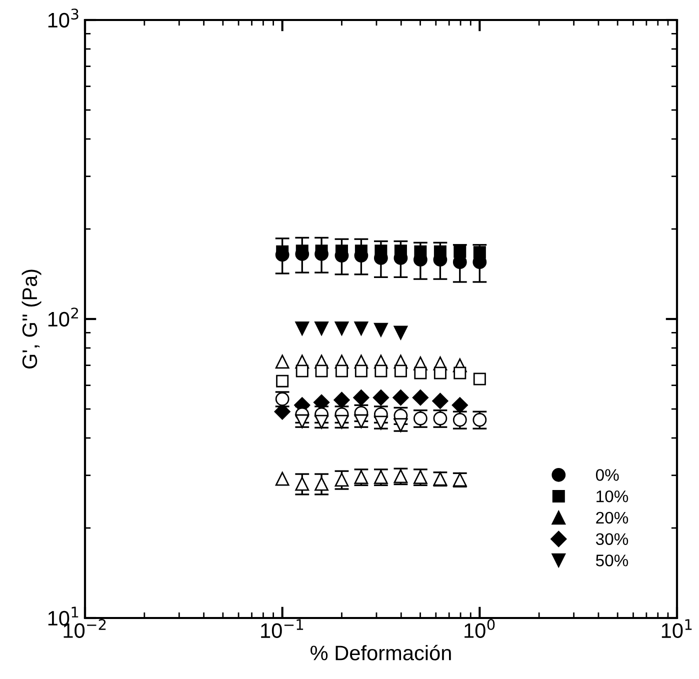  What do you see at coordinates (612, 496) in the screenshot?
I see `legend-label: 10%` at bounding box center [612, 496].